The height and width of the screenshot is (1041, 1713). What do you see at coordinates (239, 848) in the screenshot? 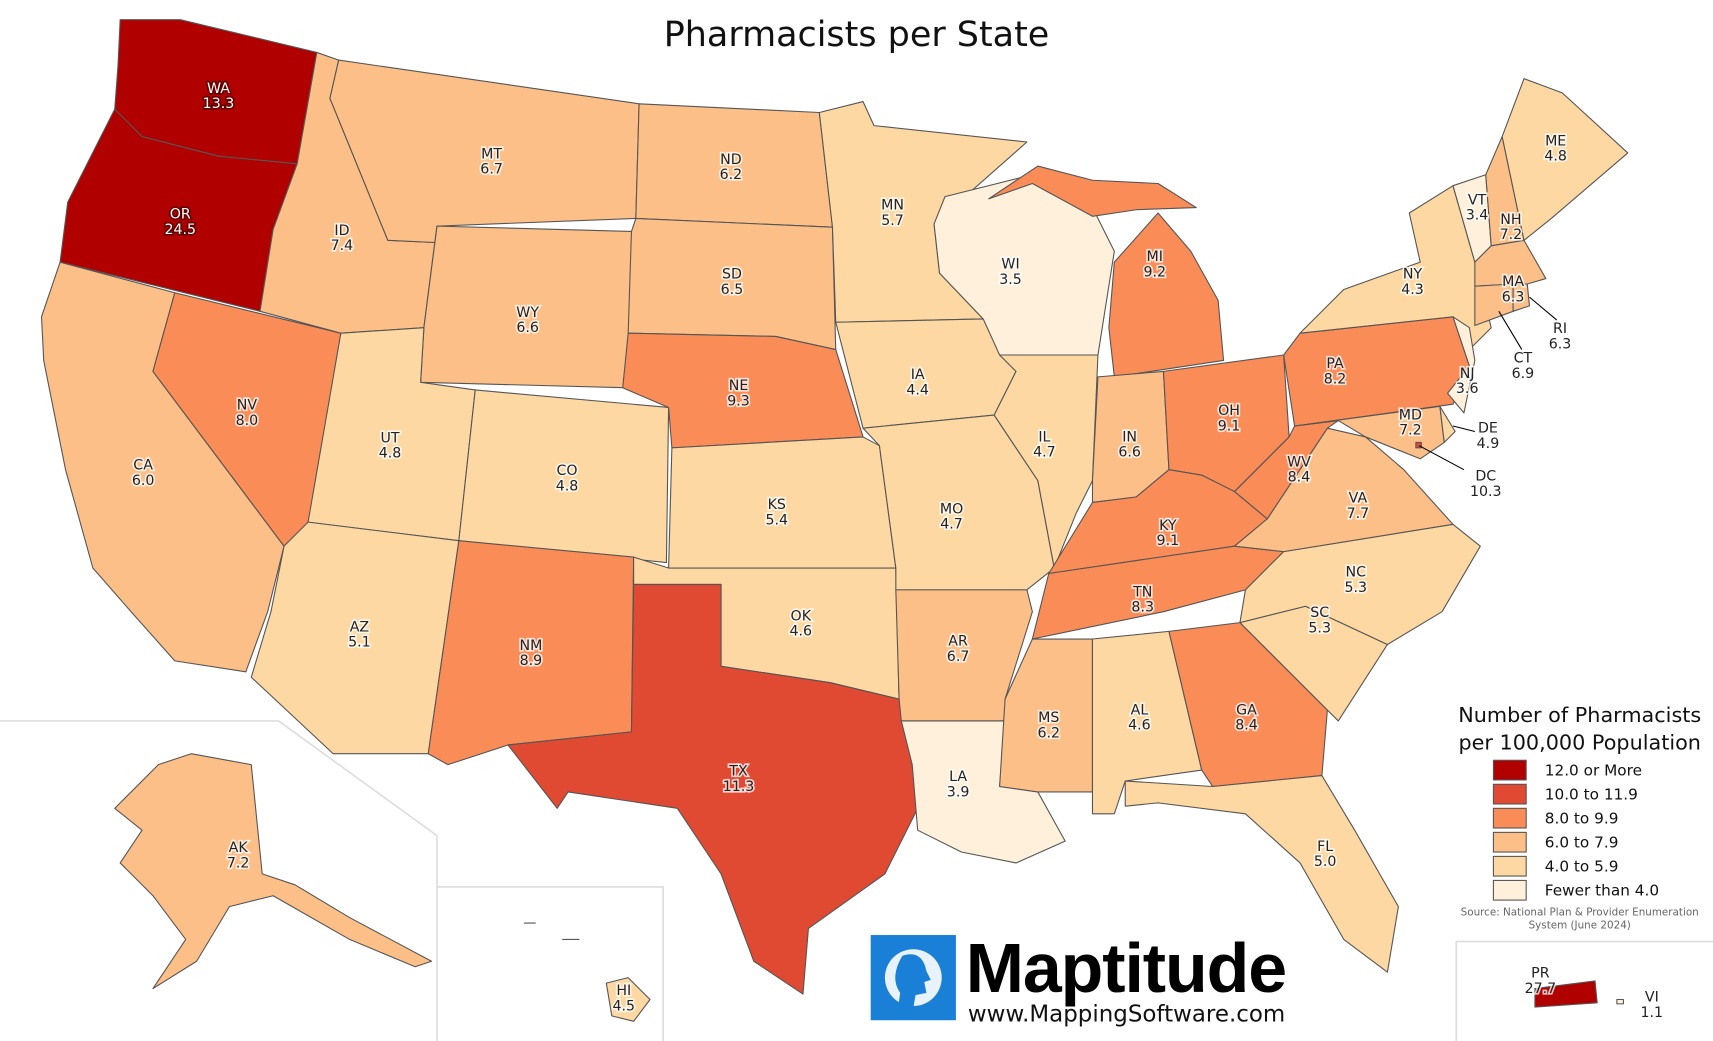
I see `state-abbr-label: AK` at bounding box center [239, 848].